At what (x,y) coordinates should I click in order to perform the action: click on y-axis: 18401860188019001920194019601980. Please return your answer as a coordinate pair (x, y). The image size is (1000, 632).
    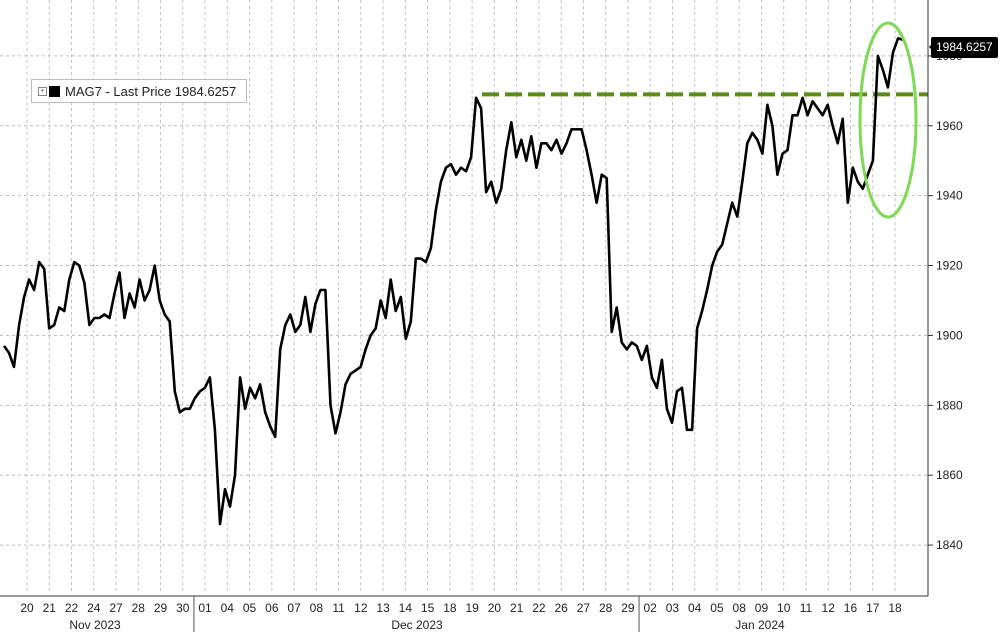
    Looking at the image, I should click on (945, 298).